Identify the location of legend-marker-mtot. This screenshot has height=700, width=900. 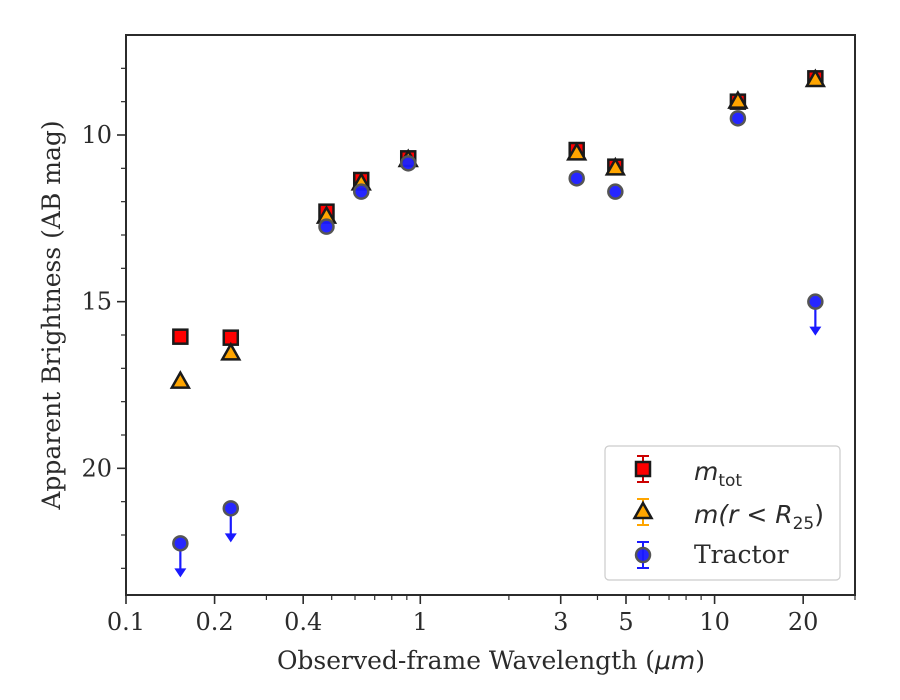
(643, 469).